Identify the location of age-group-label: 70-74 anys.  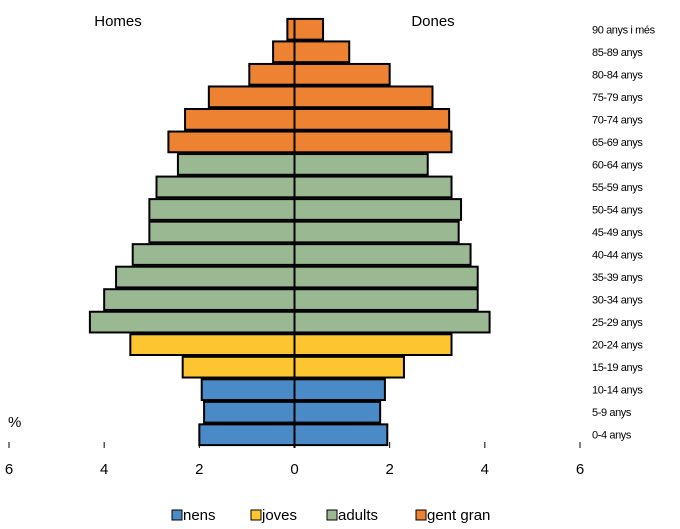
(617, 120).